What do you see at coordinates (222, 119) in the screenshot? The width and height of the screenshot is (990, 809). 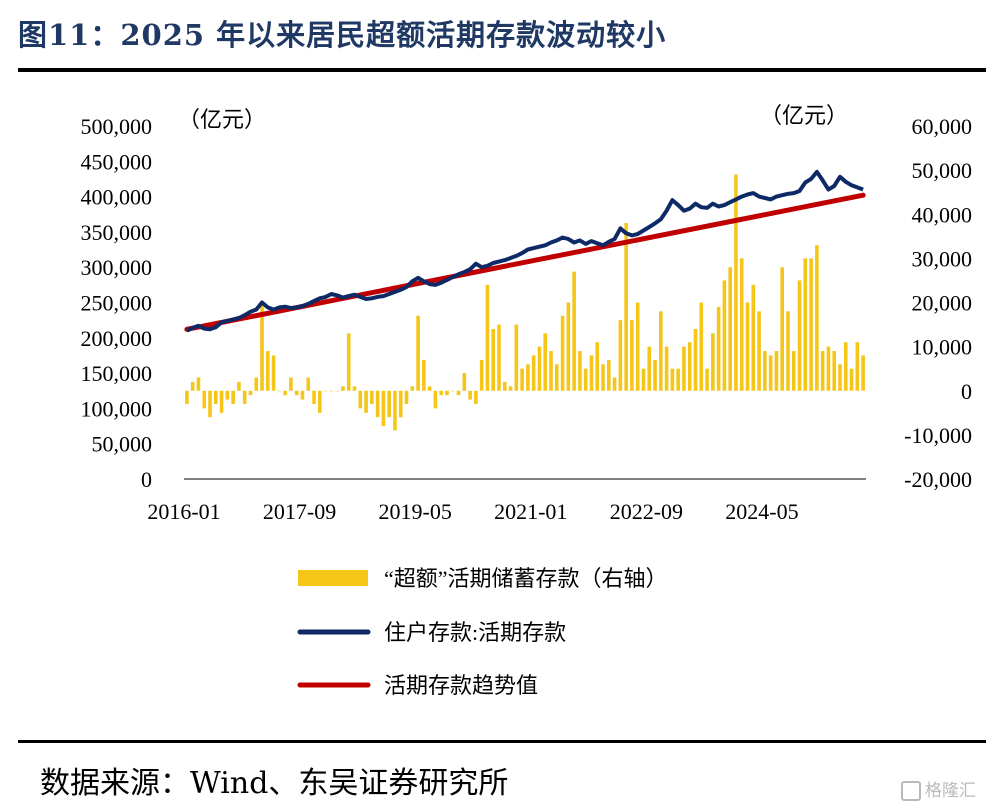 I see `left-unit-label: （亿元）` at bounding box center [222, 119].